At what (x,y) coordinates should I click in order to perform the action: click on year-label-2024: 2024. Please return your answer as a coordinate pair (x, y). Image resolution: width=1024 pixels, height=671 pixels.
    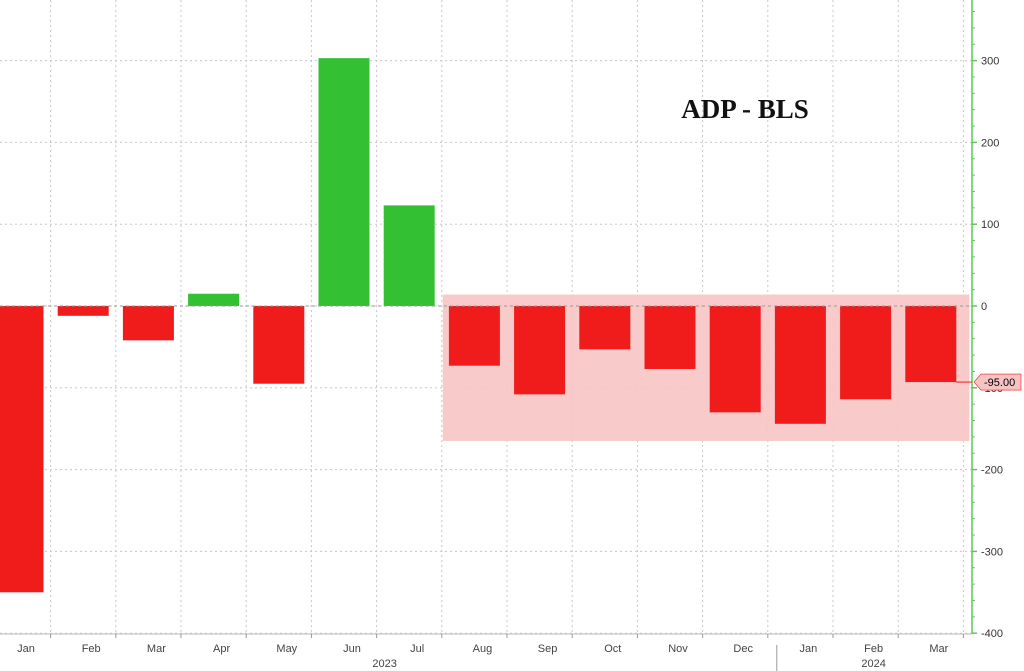
    Looking at the image, I should click on (873, 664).